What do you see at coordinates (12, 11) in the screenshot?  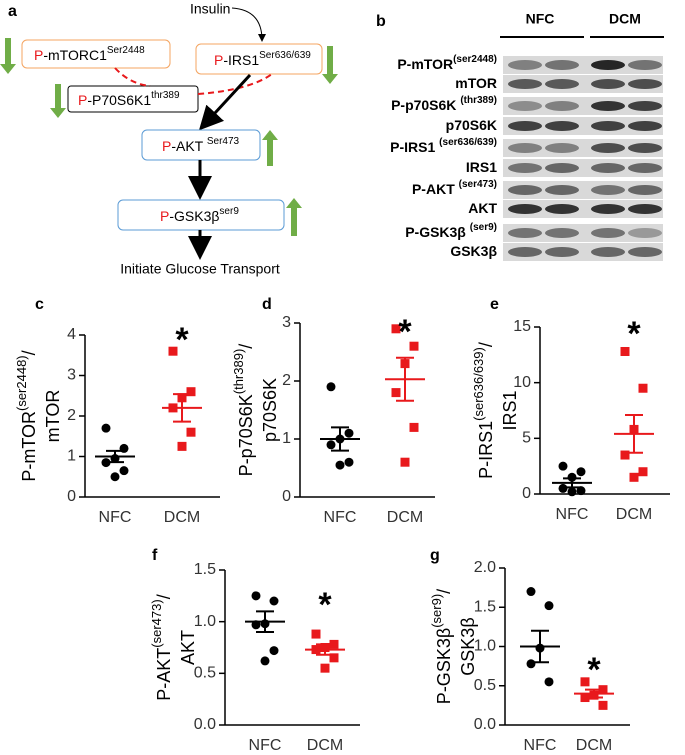 I see `panel-letter: a` at bounding box center [12, 11].